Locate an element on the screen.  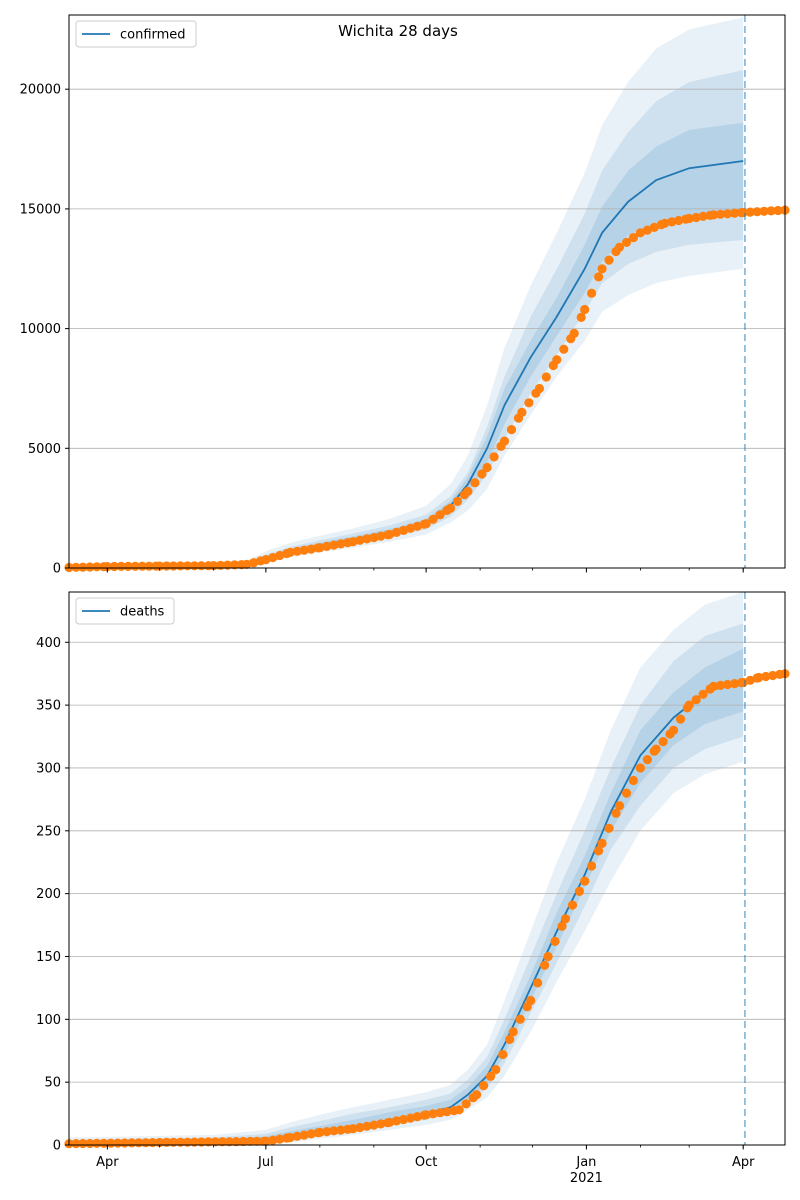
confirmed-y-tick-label: 20000 is located at coordinates (40, 90).